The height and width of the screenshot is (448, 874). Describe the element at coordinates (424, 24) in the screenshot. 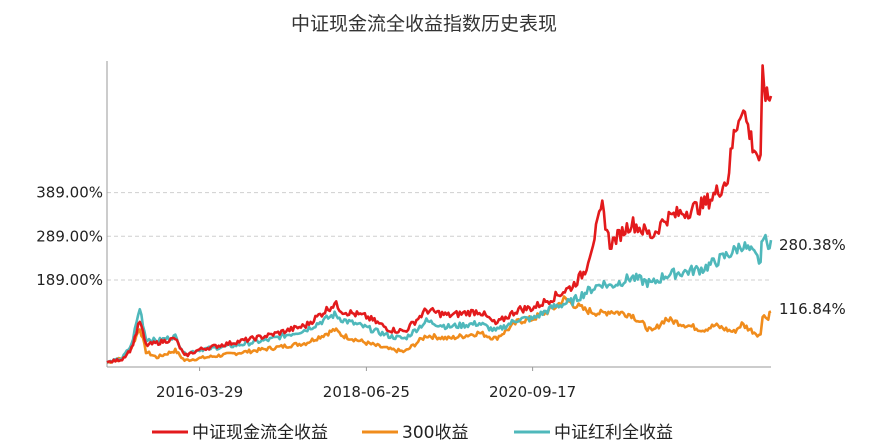

I see `chart-title: 中证现金流全收益指数历史表现` at that location.